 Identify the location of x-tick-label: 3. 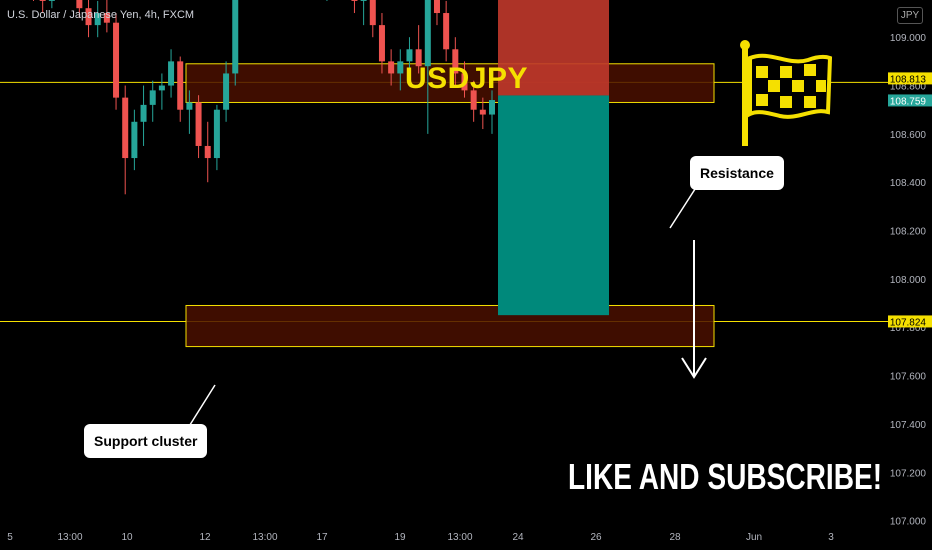
(831, 537).